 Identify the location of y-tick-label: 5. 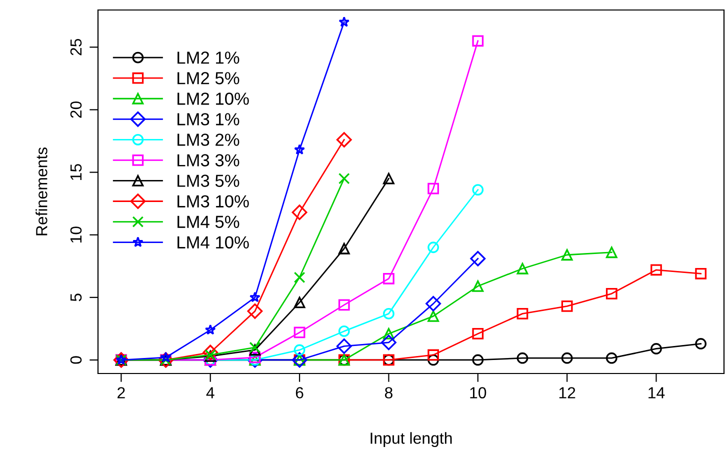
(76, 298).